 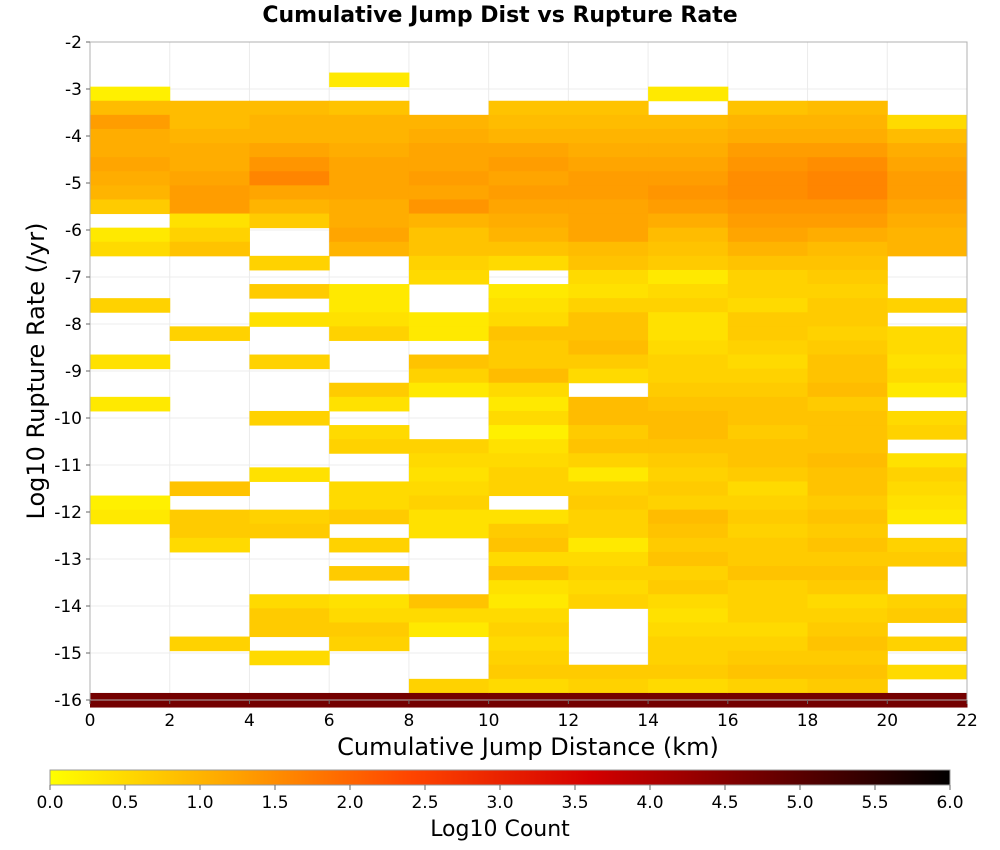 What do you see at coordinates (500, 799) in the screenshot?
I see `colorbar-ticks: 0.0 0.5 1.0 1.5 2.0 2.5 3.0 3.5 4.0 4.5 5.0 5.5 6.0` at bounding box center [500, 799].